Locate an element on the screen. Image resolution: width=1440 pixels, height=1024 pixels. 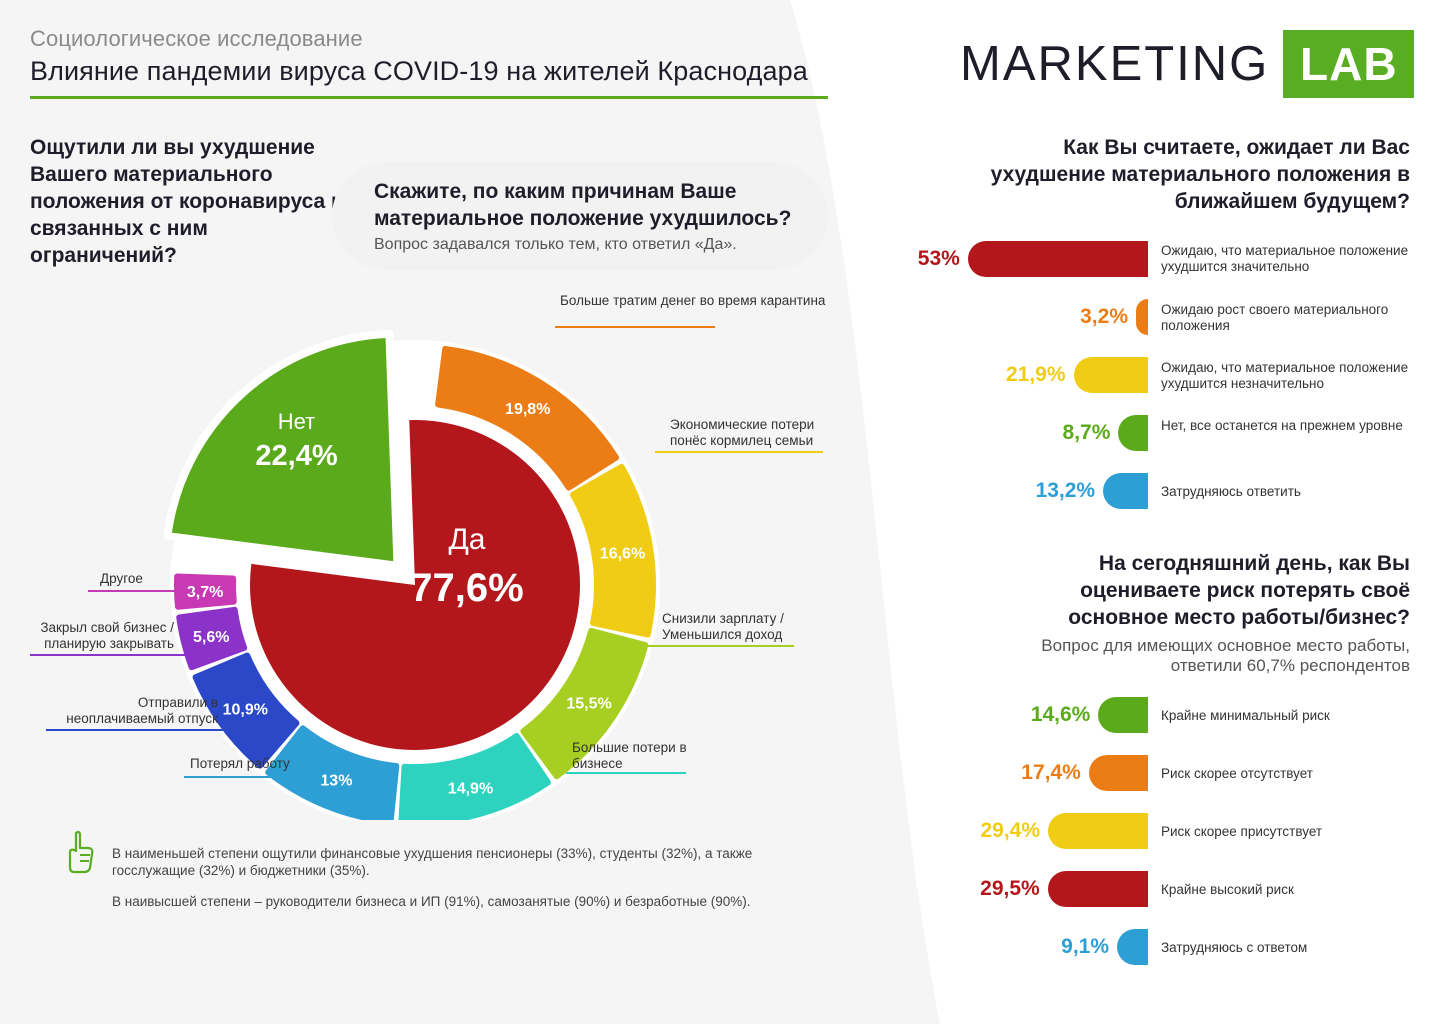
q1-value-1: 3,2% is located at coordinates (1104, 316).